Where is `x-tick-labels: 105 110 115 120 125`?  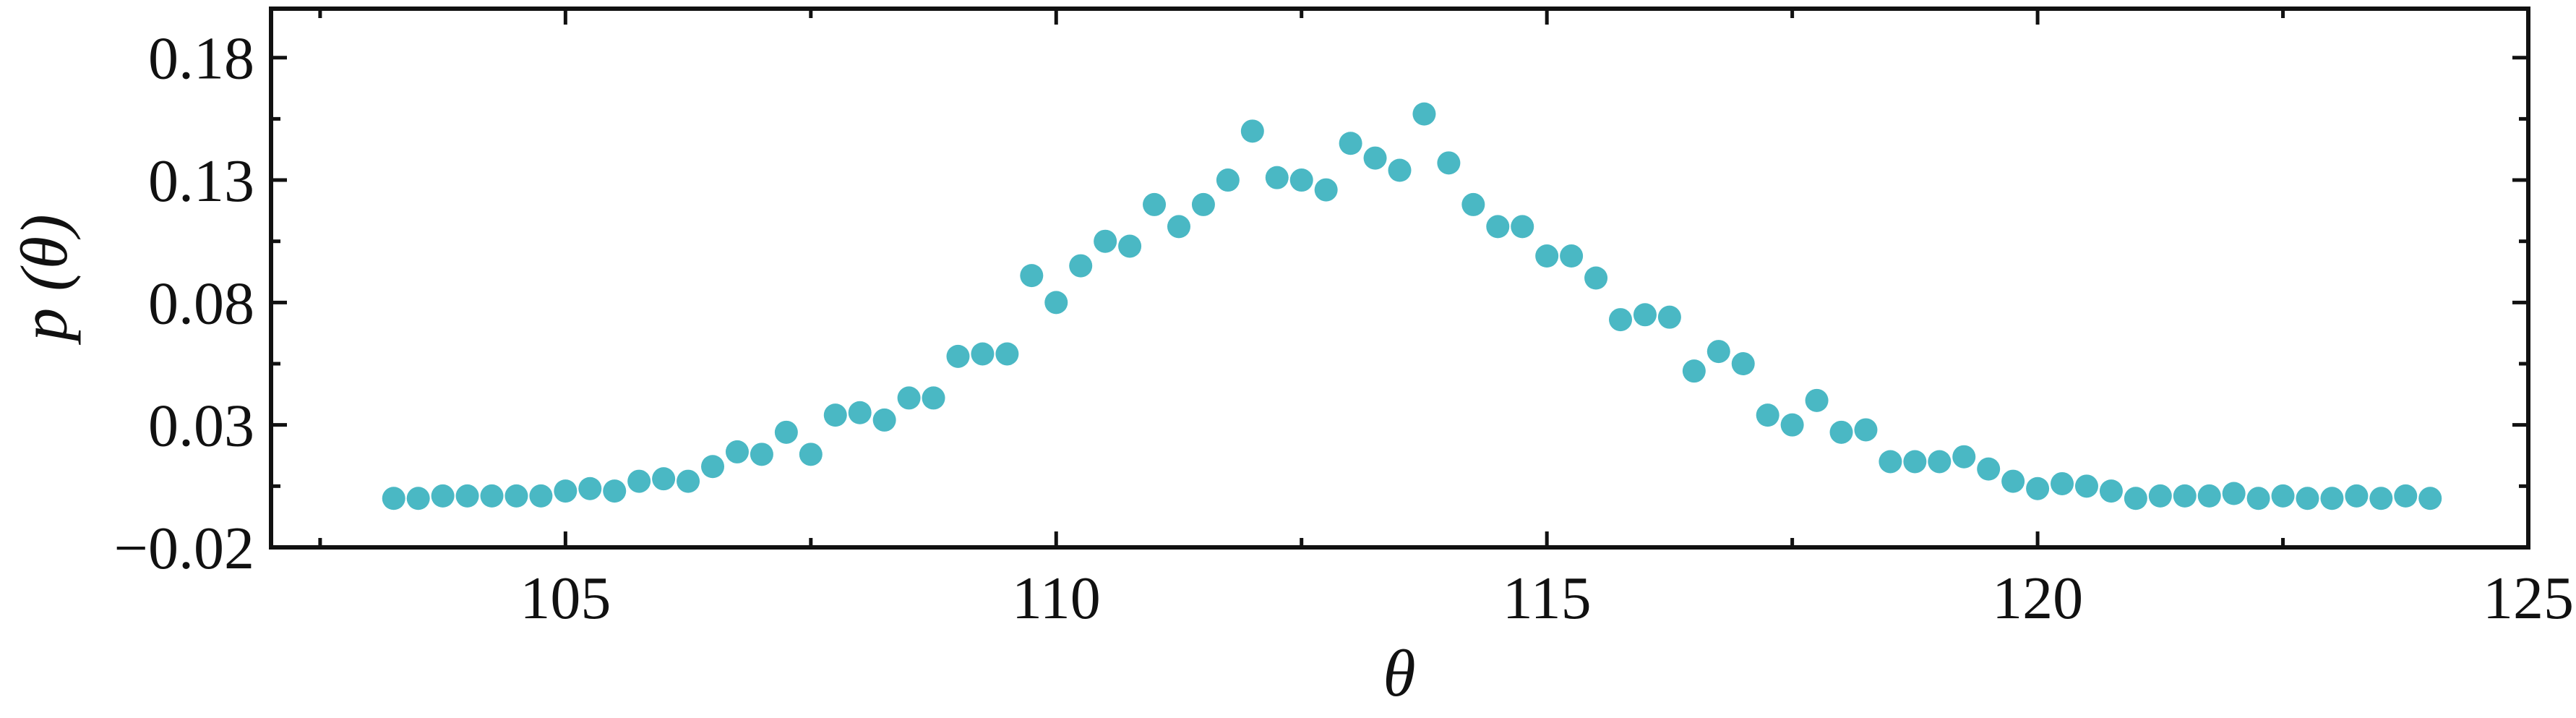 x-tick-labels: 105 110 115 120 125 is located at coordinates (1547, 598).